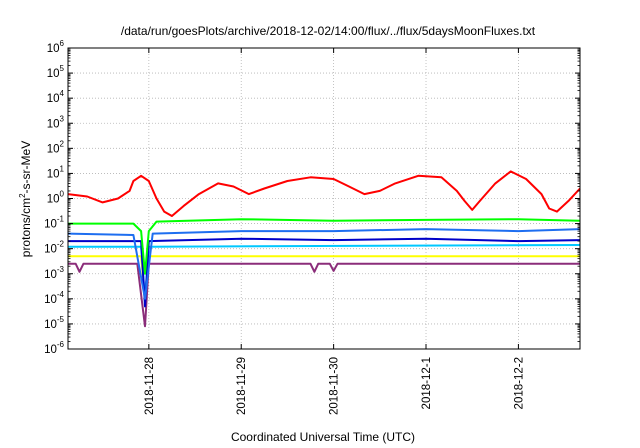  What do you see at coordinates (56, 72) in the screenshot?
I see `y-tick-label: 10⁵` at bounding box center [56, 72].